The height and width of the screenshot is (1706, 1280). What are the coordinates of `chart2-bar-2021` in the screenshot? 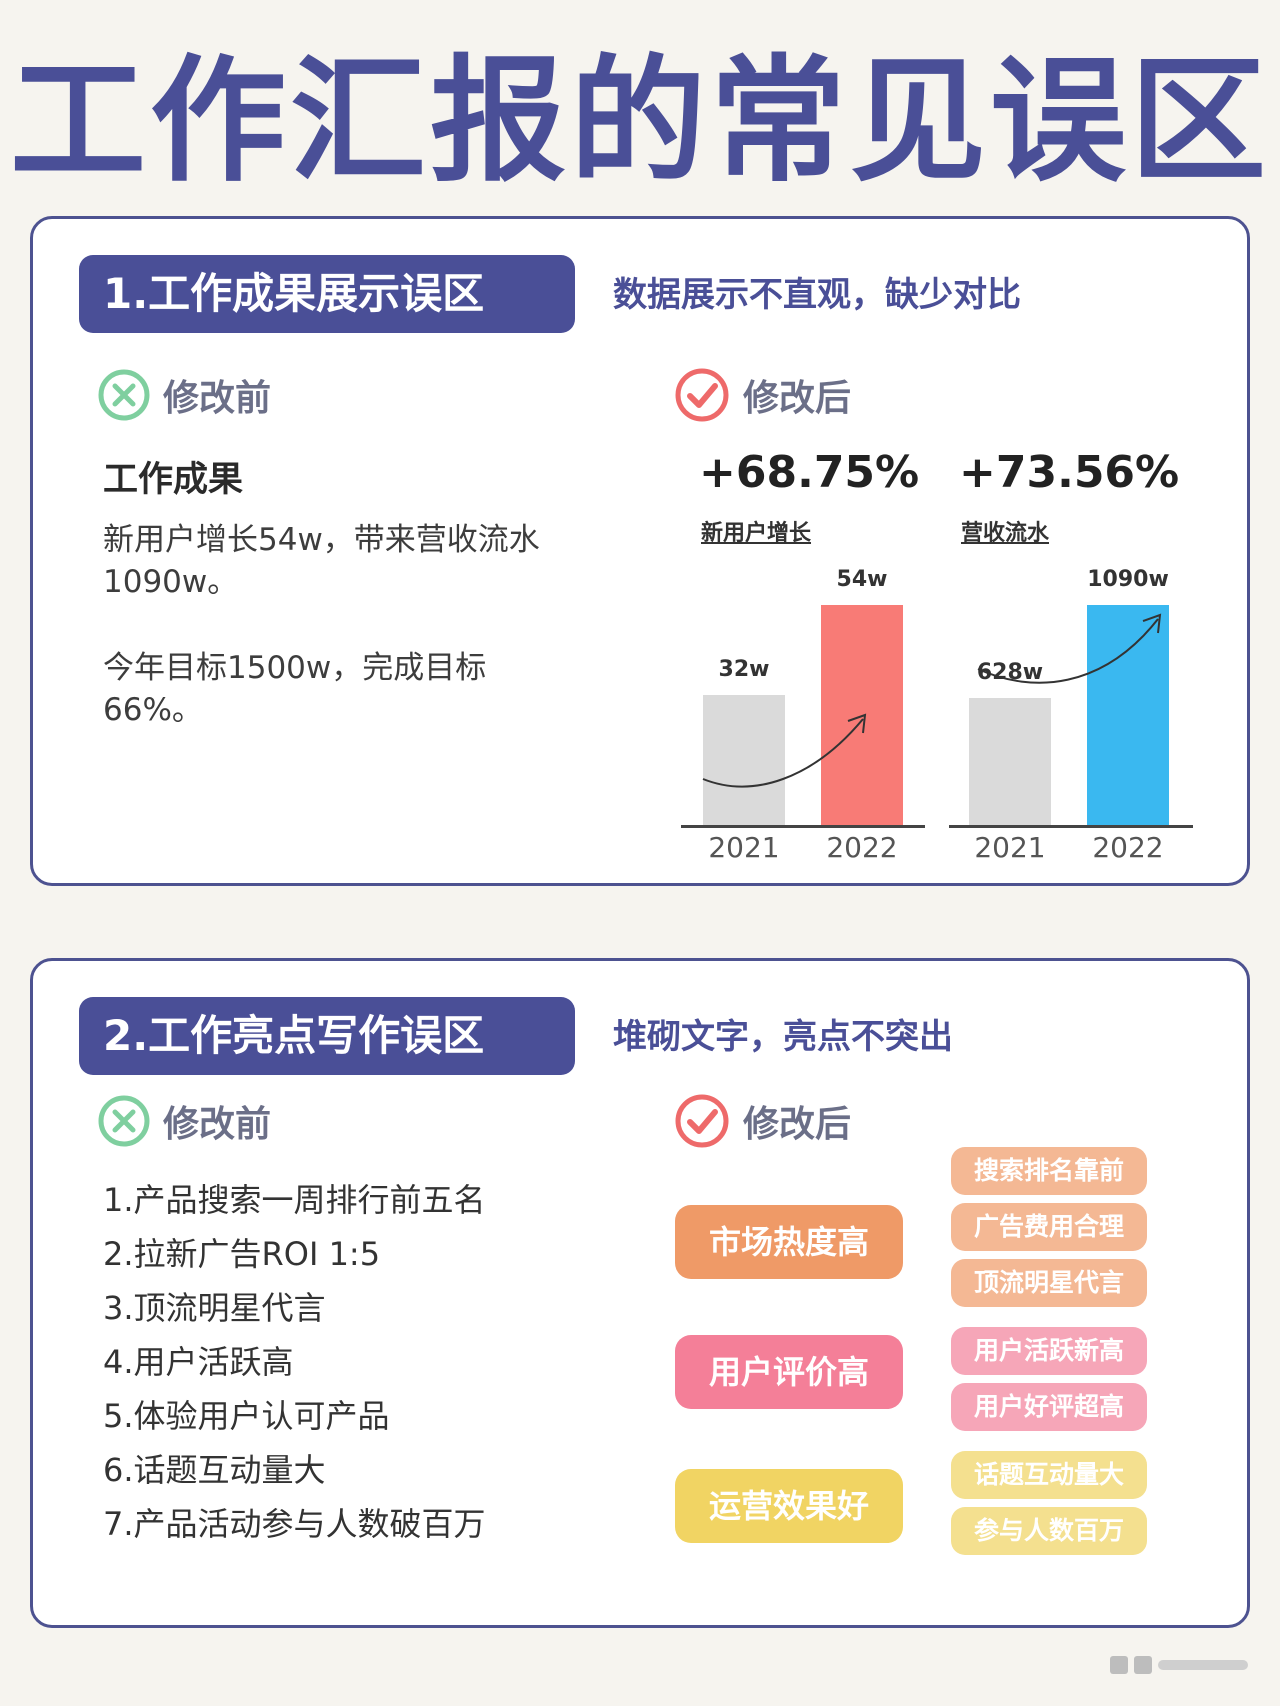 It's located at (1010, 761).